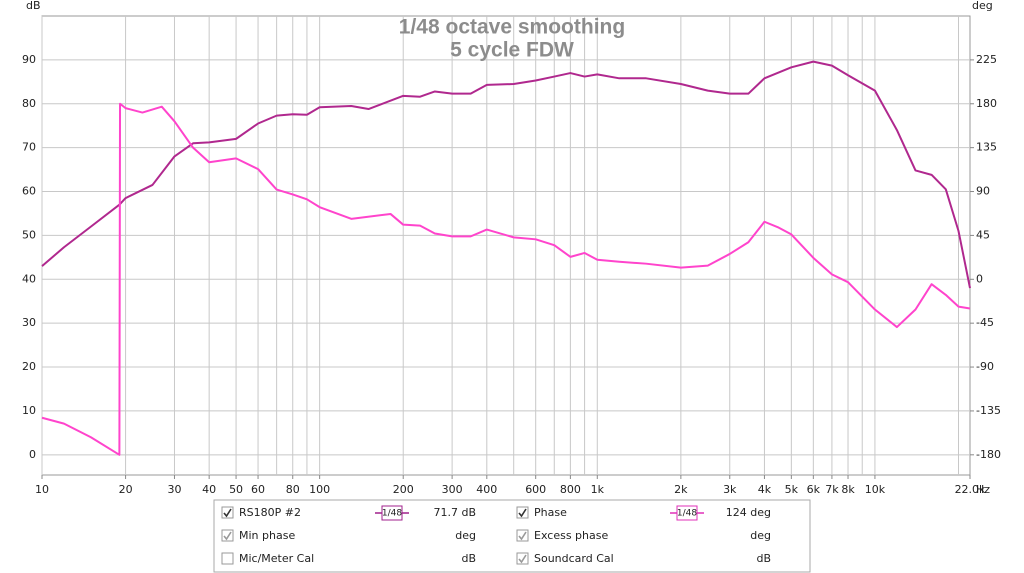  What do you see at coordinates (403, 489) in the screenshot?
I see `x-tick-label: 200` at bounding box center [403, 489].